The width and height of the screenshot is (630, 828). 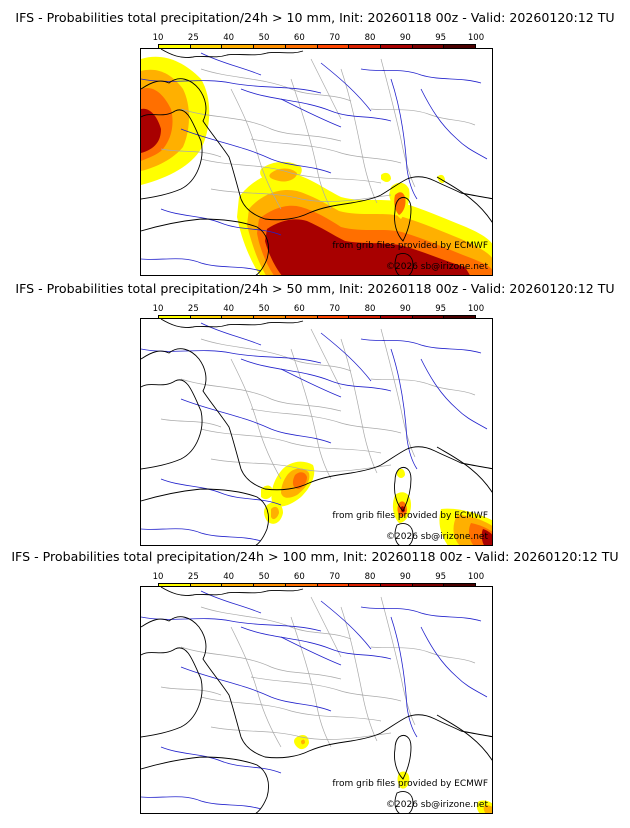 I want to click on legend-tick-label: 95, so click(x=441, y=38).